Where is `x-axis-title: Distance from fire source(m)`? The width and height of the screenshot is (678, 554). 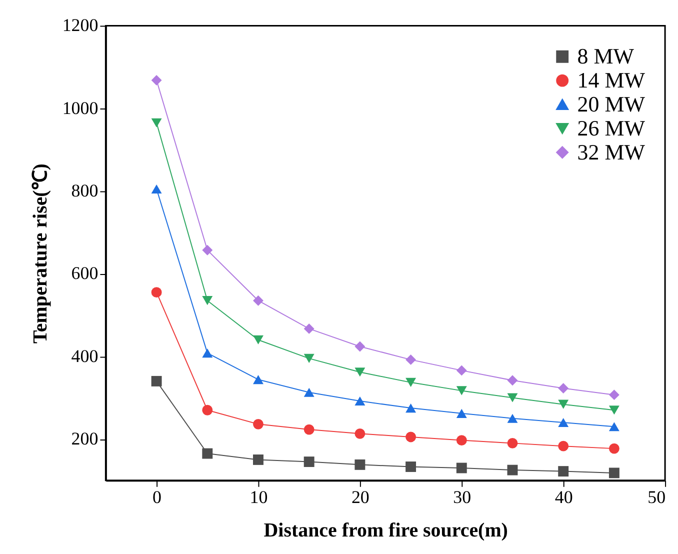
x-axis-title: Distance from fire source(m) is located at coordinates (386, 531).